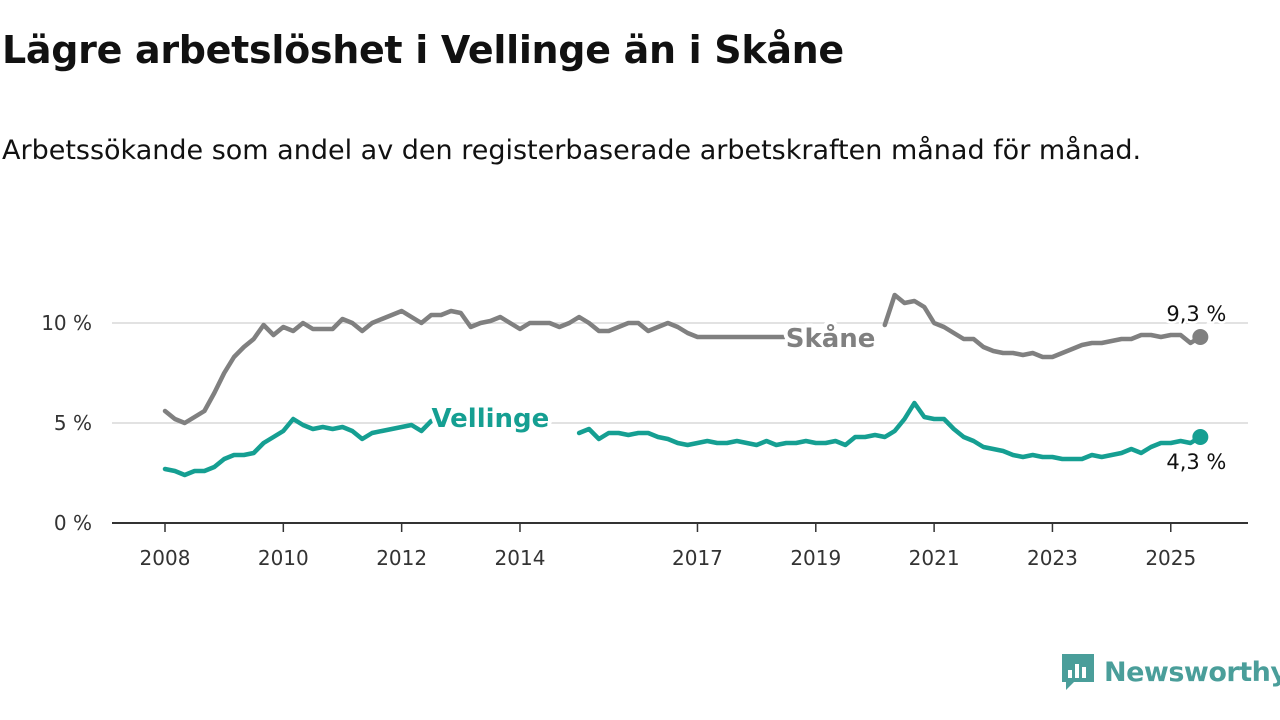 Image resolution: width=1280 pixels, height=720 pixels. Describe the element at coordinates (1200, 337) in the screenshot. I see `end-point-skane` at that location.